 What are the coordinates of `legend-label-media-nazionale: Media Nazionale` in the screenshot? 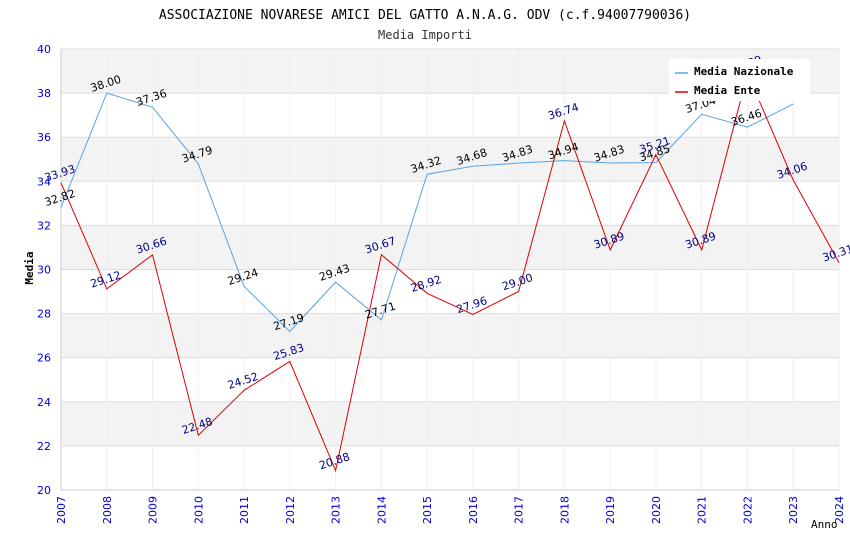 It's located at (744, 71).